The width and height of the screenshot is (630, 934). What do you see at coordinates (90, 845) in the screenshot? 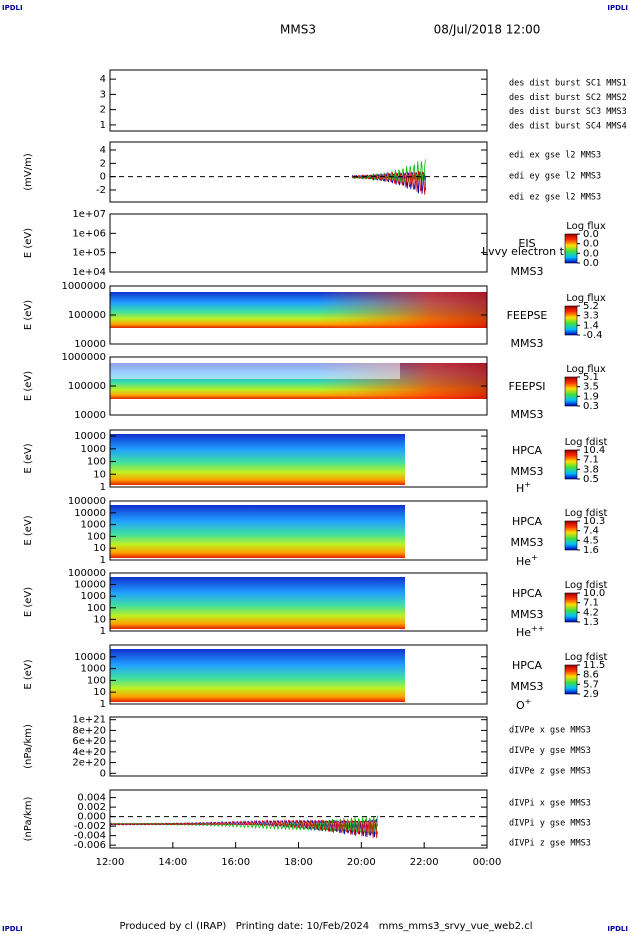
I see `y-tick-label: -0.006` at bounding box center [90, 845].